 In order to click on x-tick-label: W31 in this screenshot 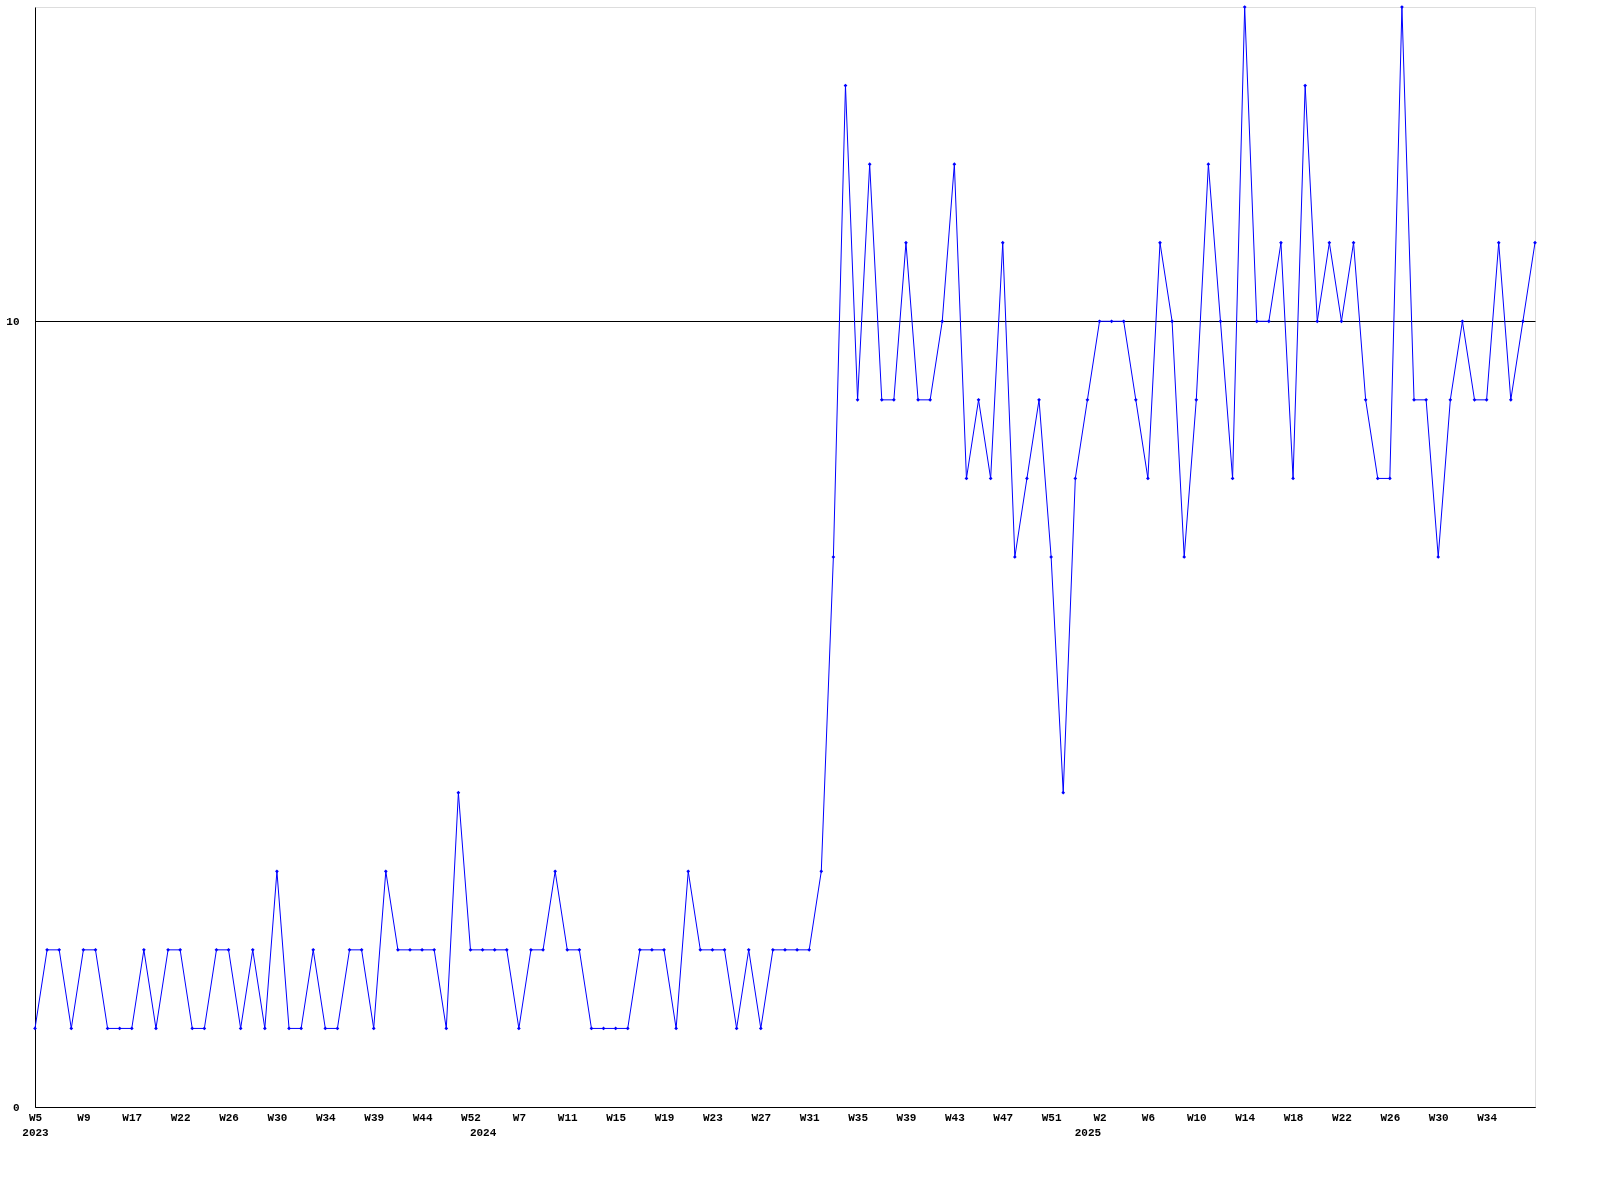, I will do `click(809, 1117)`.